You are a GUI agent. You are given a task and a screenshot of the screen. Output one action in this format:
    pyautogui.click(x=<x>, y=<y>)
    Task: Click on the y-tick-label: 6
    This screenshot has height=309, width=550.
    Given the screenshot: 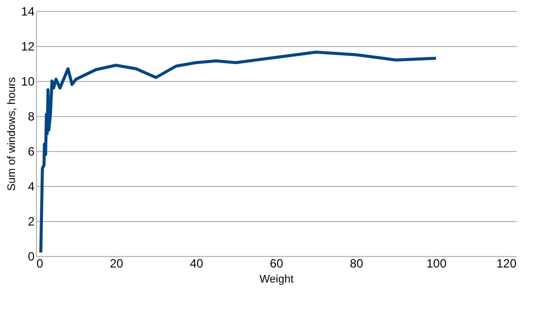 What is the action you would take?
    pyautogui.click(x=31, y=151)
    